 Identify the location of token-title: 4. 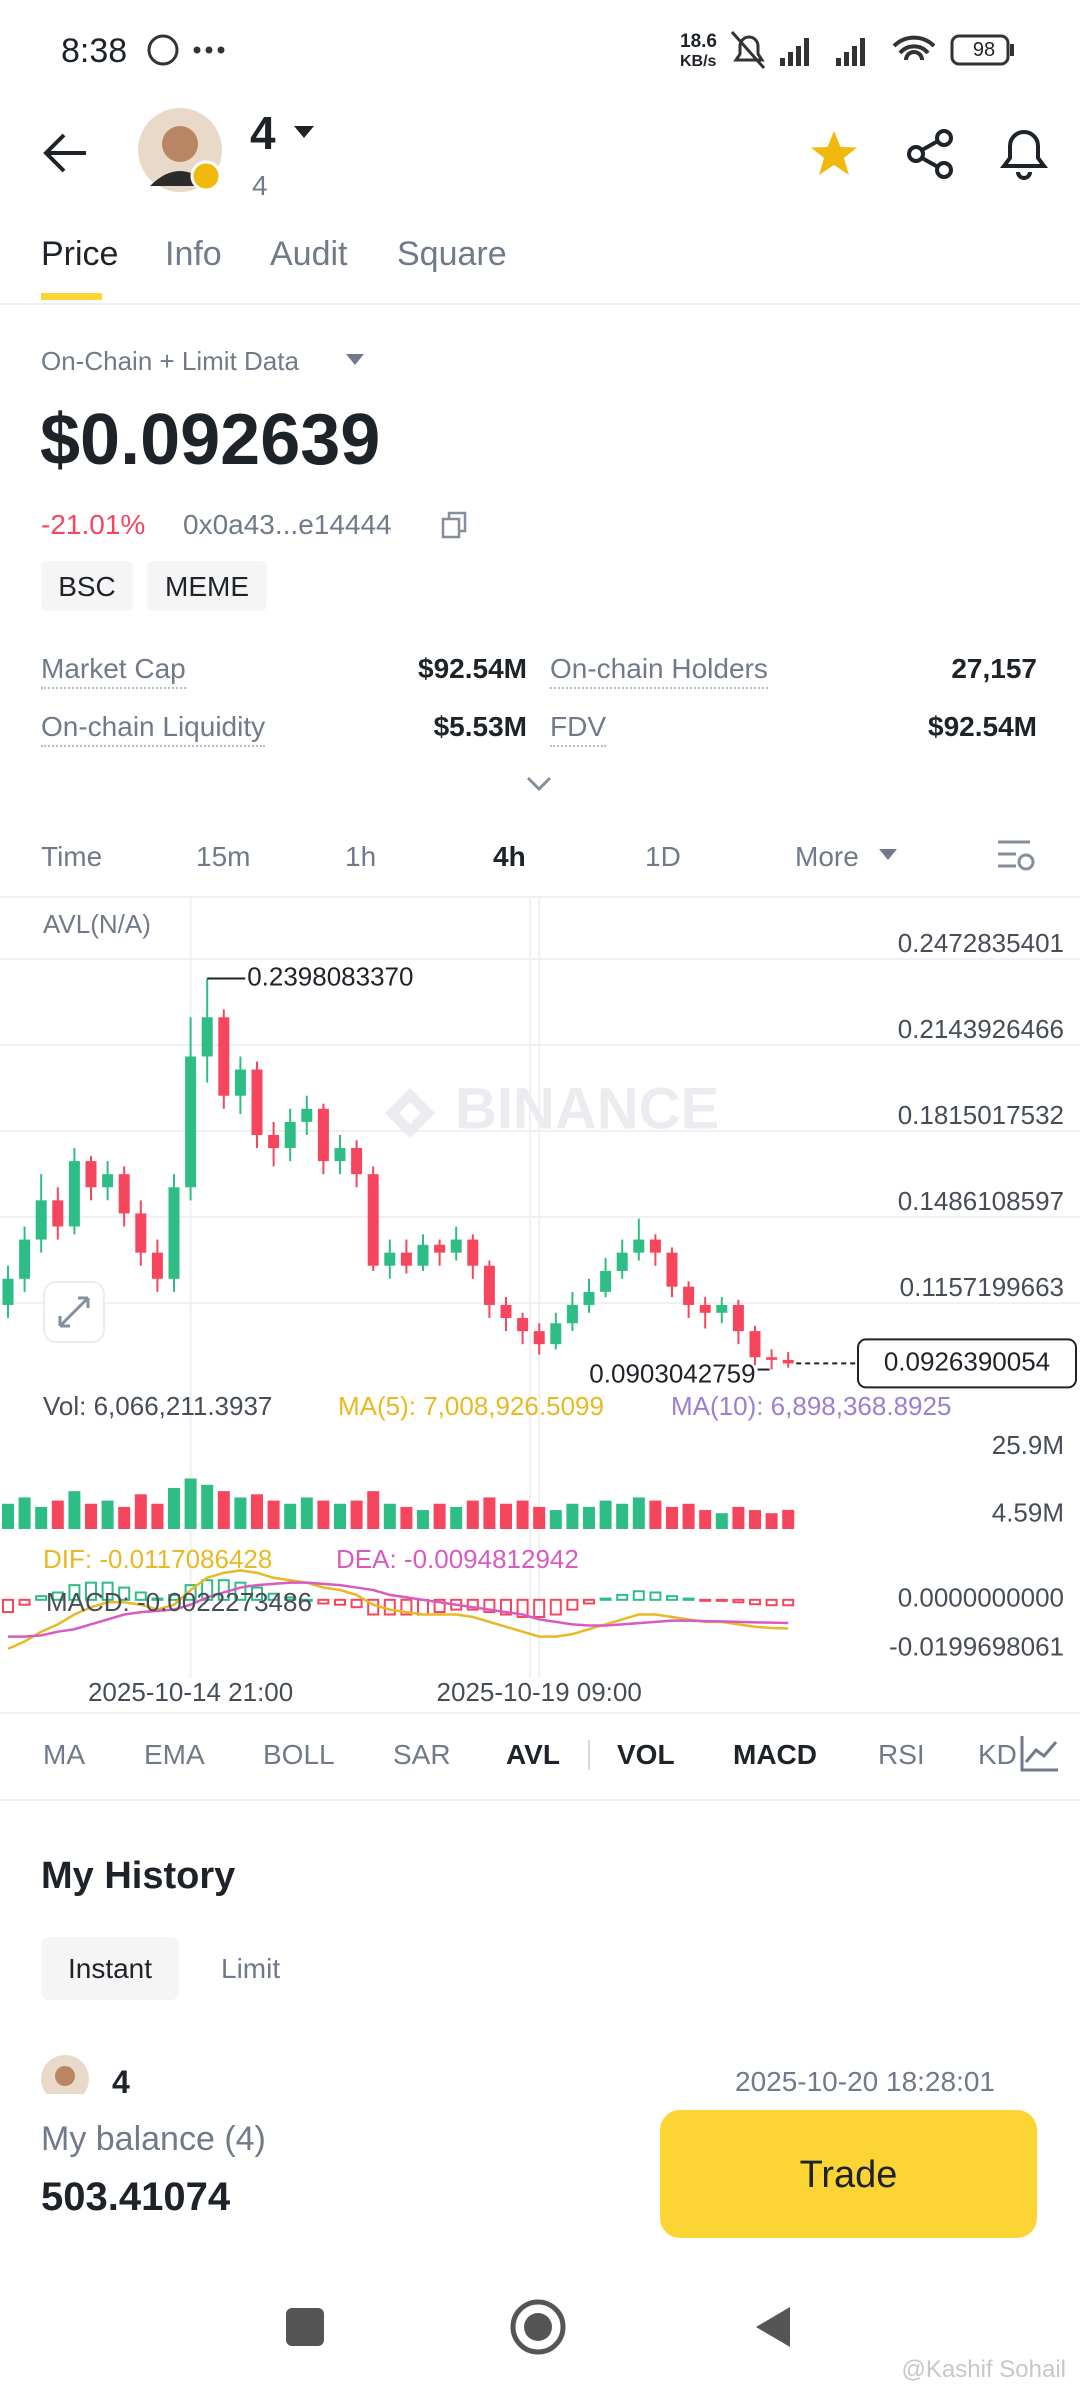
(263, 133).